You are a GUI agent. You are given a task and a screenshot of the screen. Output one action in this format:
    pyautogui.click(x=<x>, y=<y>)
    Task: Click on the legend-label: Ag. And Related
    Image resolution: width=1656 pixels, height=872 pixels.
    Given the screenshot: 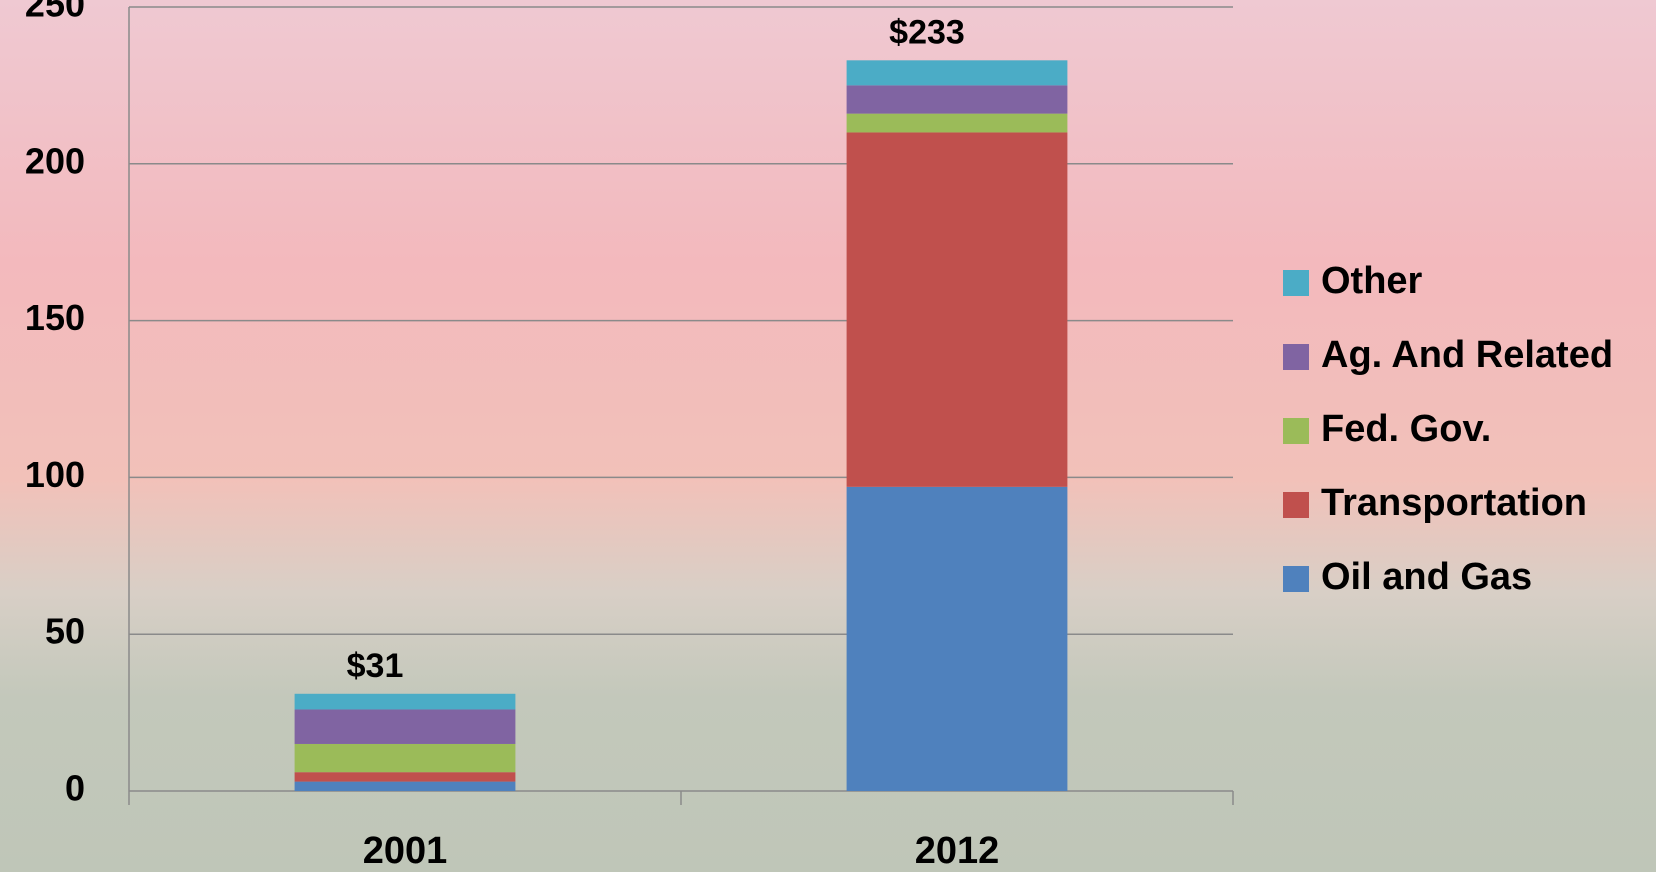 What is the action you would take?
    pyautogui.click(x=1467, y=355)
    